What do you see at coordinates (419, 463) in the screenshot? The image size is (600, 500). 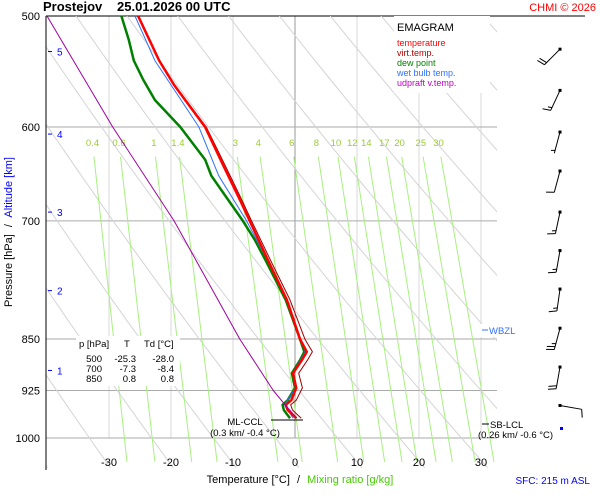 I see `temperature-tick-label: 20` at bounding box center [419, 463].